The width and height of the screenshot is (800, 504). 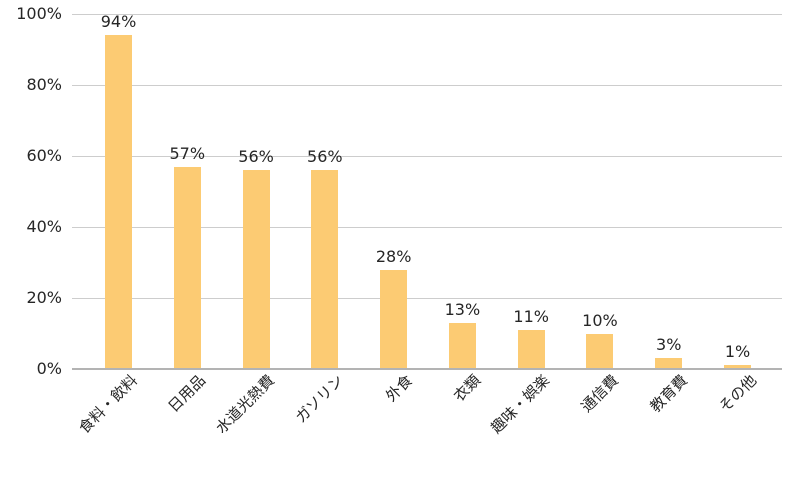 What do you see at coordinates (600, 320) in the screenshot?
I see `bar-value-label: 10%` at bounding box center [600, 320].